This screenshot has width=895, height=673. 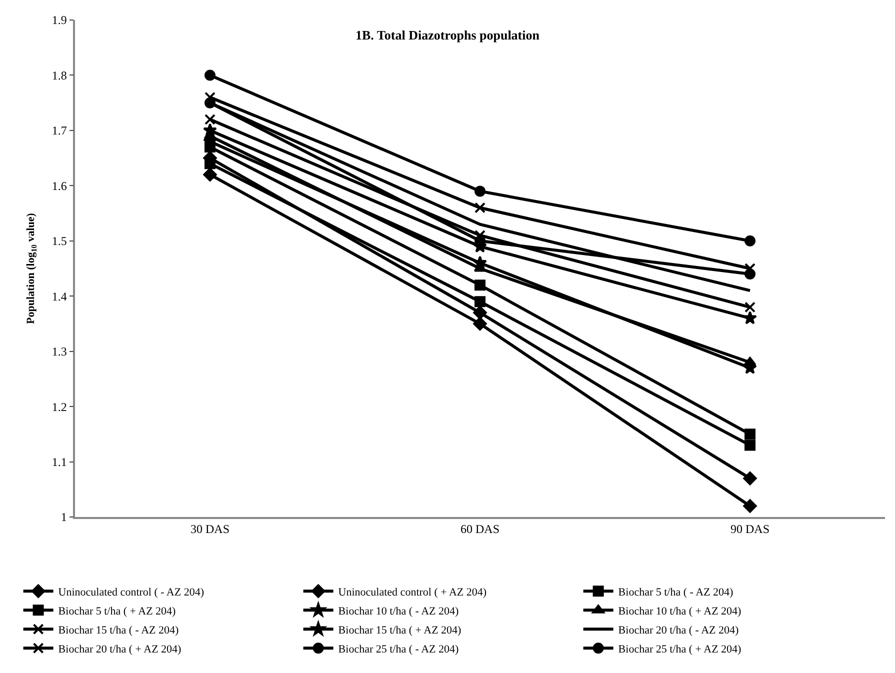 I want to click on y-tick-label: 1.3, so click(x=59, y=351).